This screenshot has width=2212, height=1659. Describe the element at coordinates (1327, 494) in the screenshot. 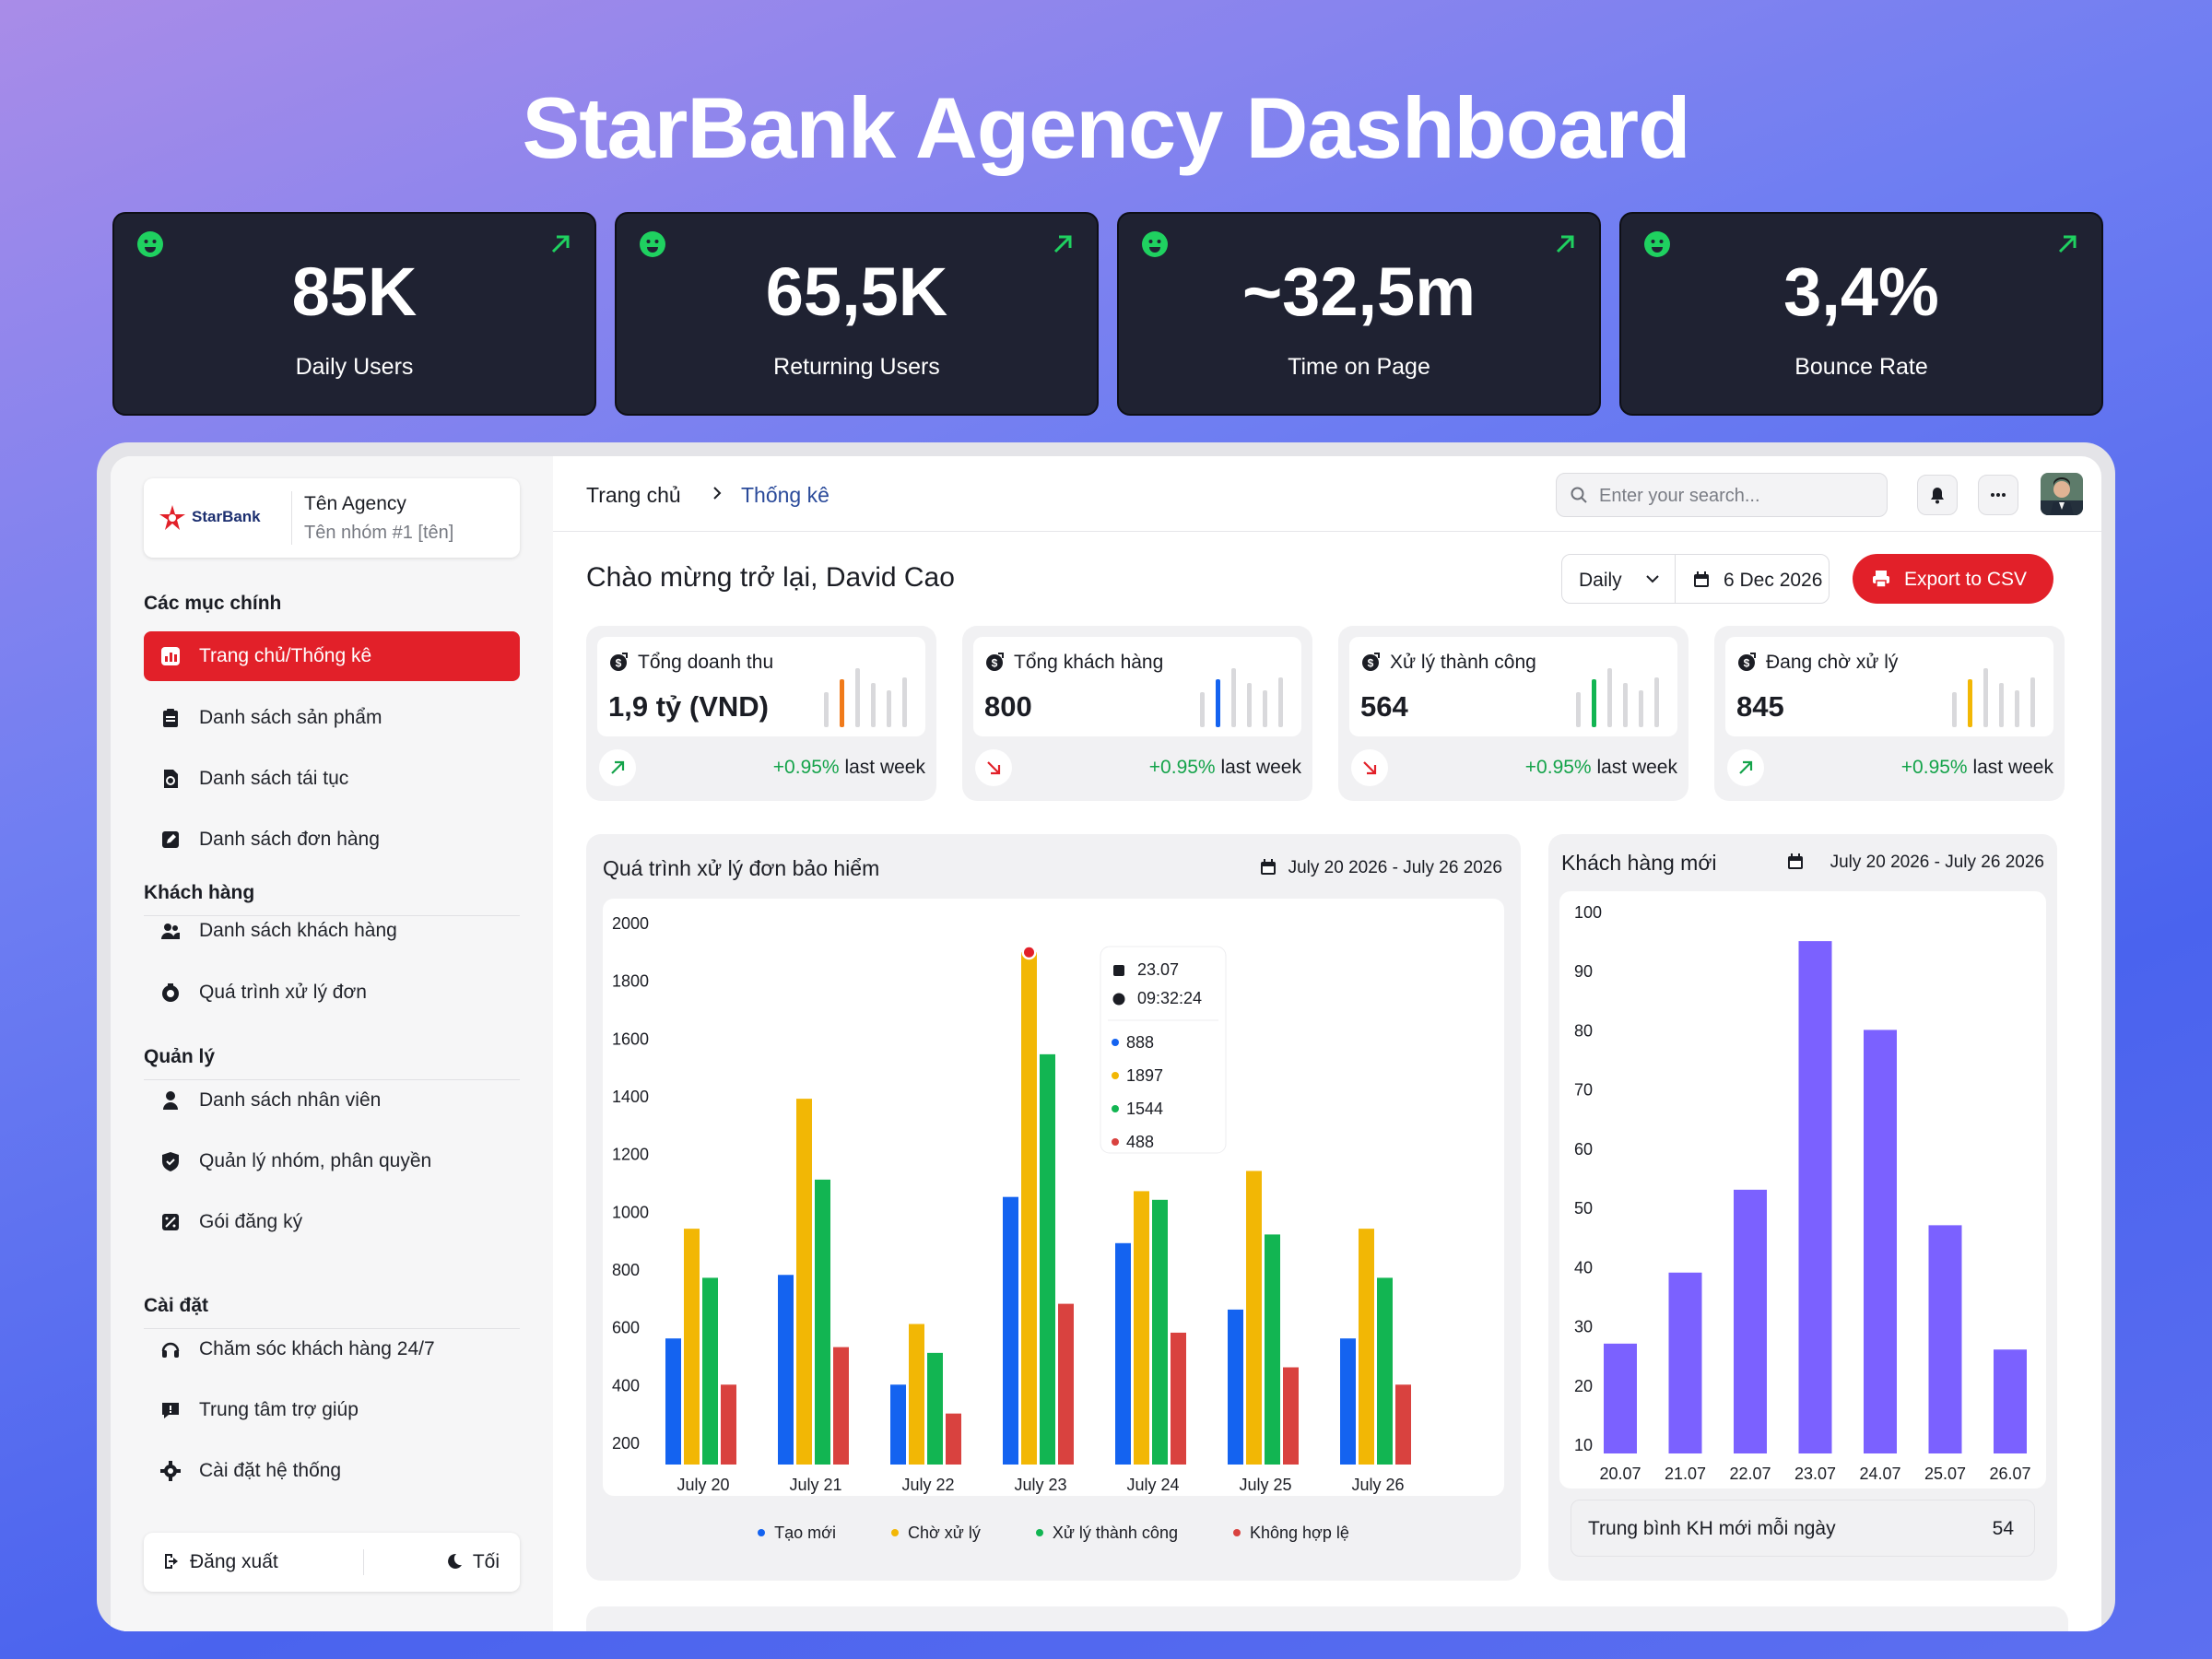

I see `topbar: Trang chủ Thống kê` at that location.